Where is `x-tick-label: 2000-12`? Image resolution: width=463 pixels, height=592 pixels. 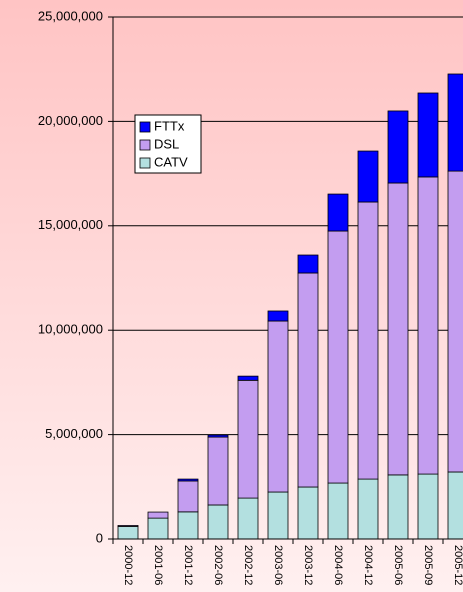
x-tick-label: 2000-12 is located at coordinates (128, 565).